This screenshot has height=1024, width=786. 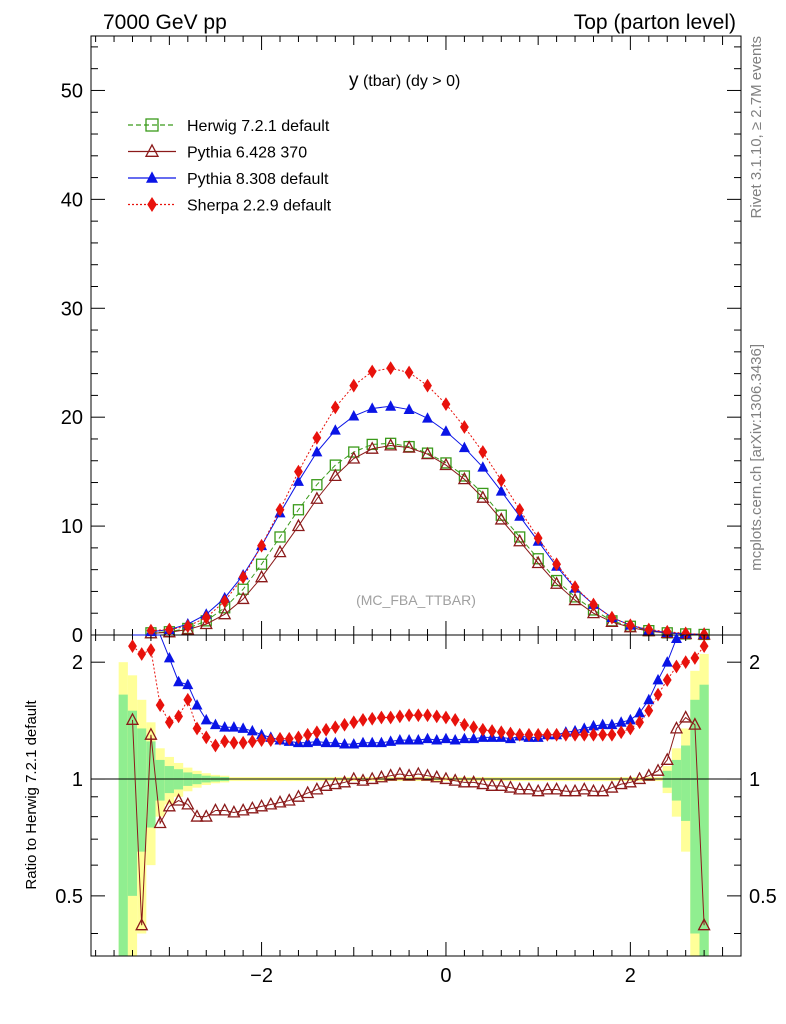 What do you see at coordinates (261, 976) in the screenshot?
I see `ratio-x-tick-label: −2` at bounding box center [261, 976].